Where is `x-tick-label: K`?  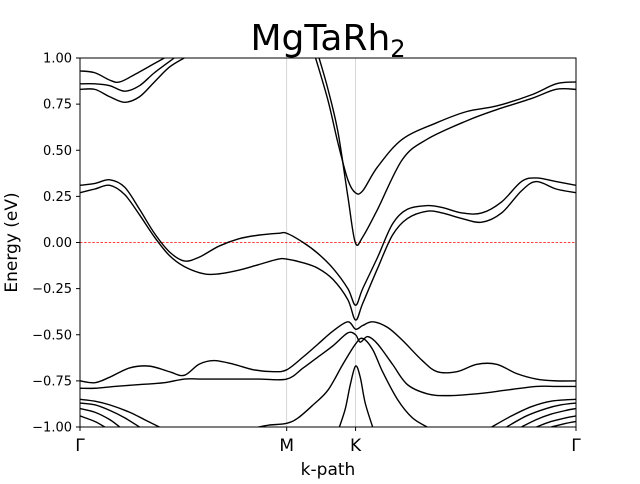 x-tick-label: K is located at coordinates (356, 446).